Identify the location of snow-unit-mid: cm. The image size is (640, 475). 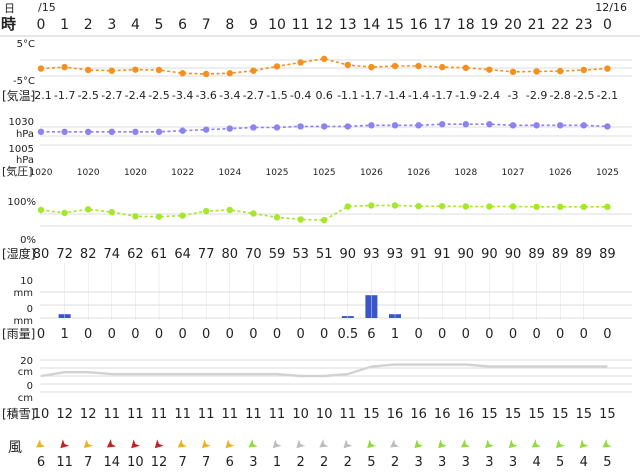
(25, 372).